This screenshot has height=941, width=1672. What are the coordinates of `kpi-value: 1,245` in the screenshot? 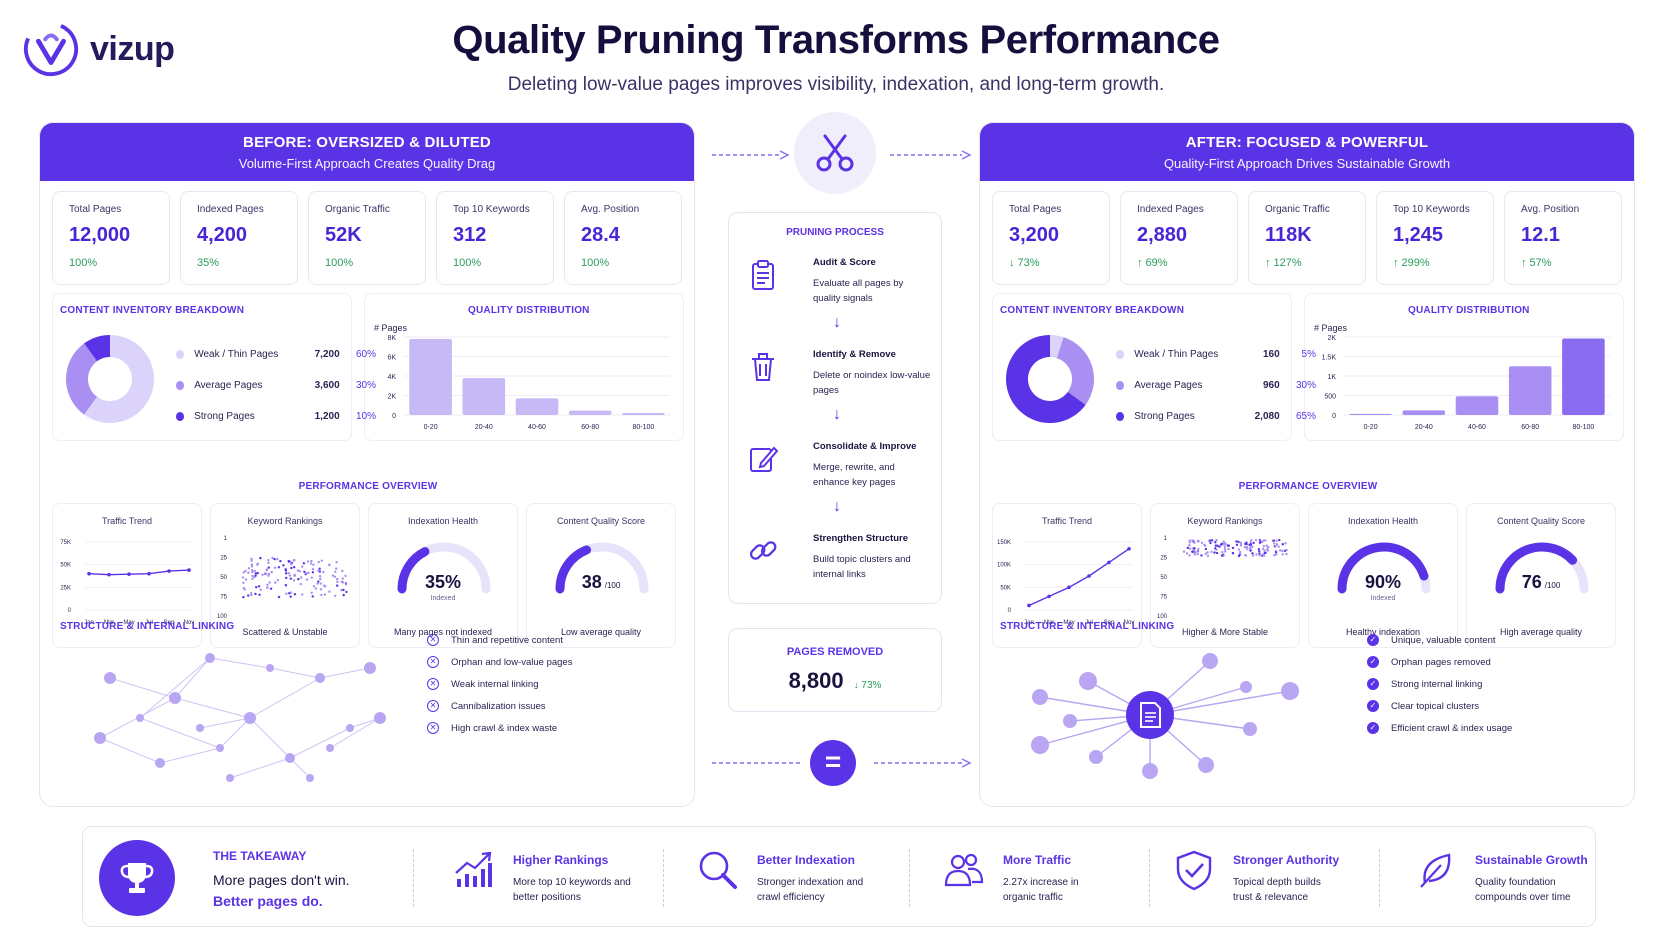 It's located at (1418, 235).